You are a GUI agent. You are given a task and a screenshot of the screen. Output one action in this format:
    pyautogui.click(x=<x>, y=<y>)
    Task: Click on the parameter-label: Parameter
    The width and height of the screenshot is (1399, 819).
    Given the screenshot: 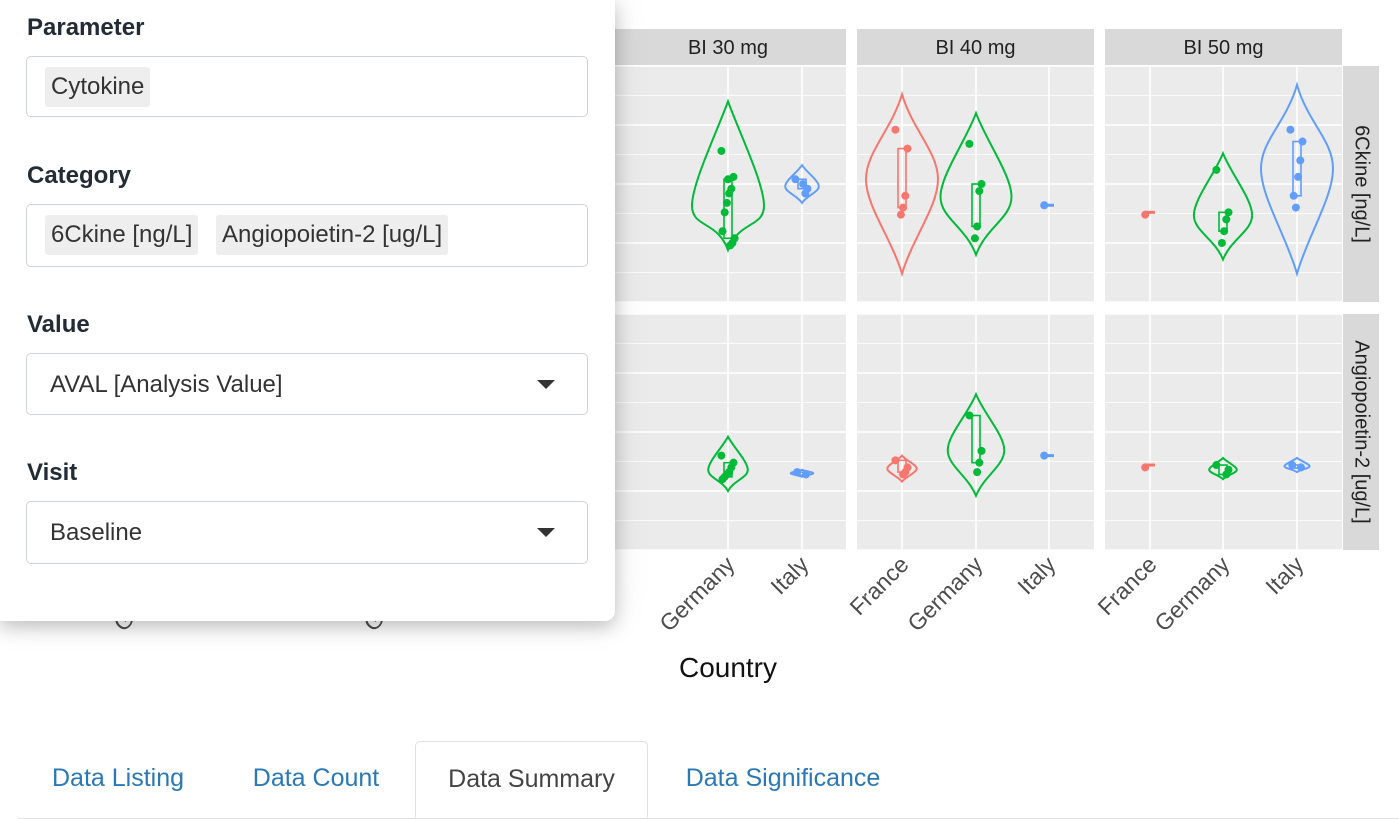 What is the action you would take?
    pyautogui.click(x=86, y=27)
    